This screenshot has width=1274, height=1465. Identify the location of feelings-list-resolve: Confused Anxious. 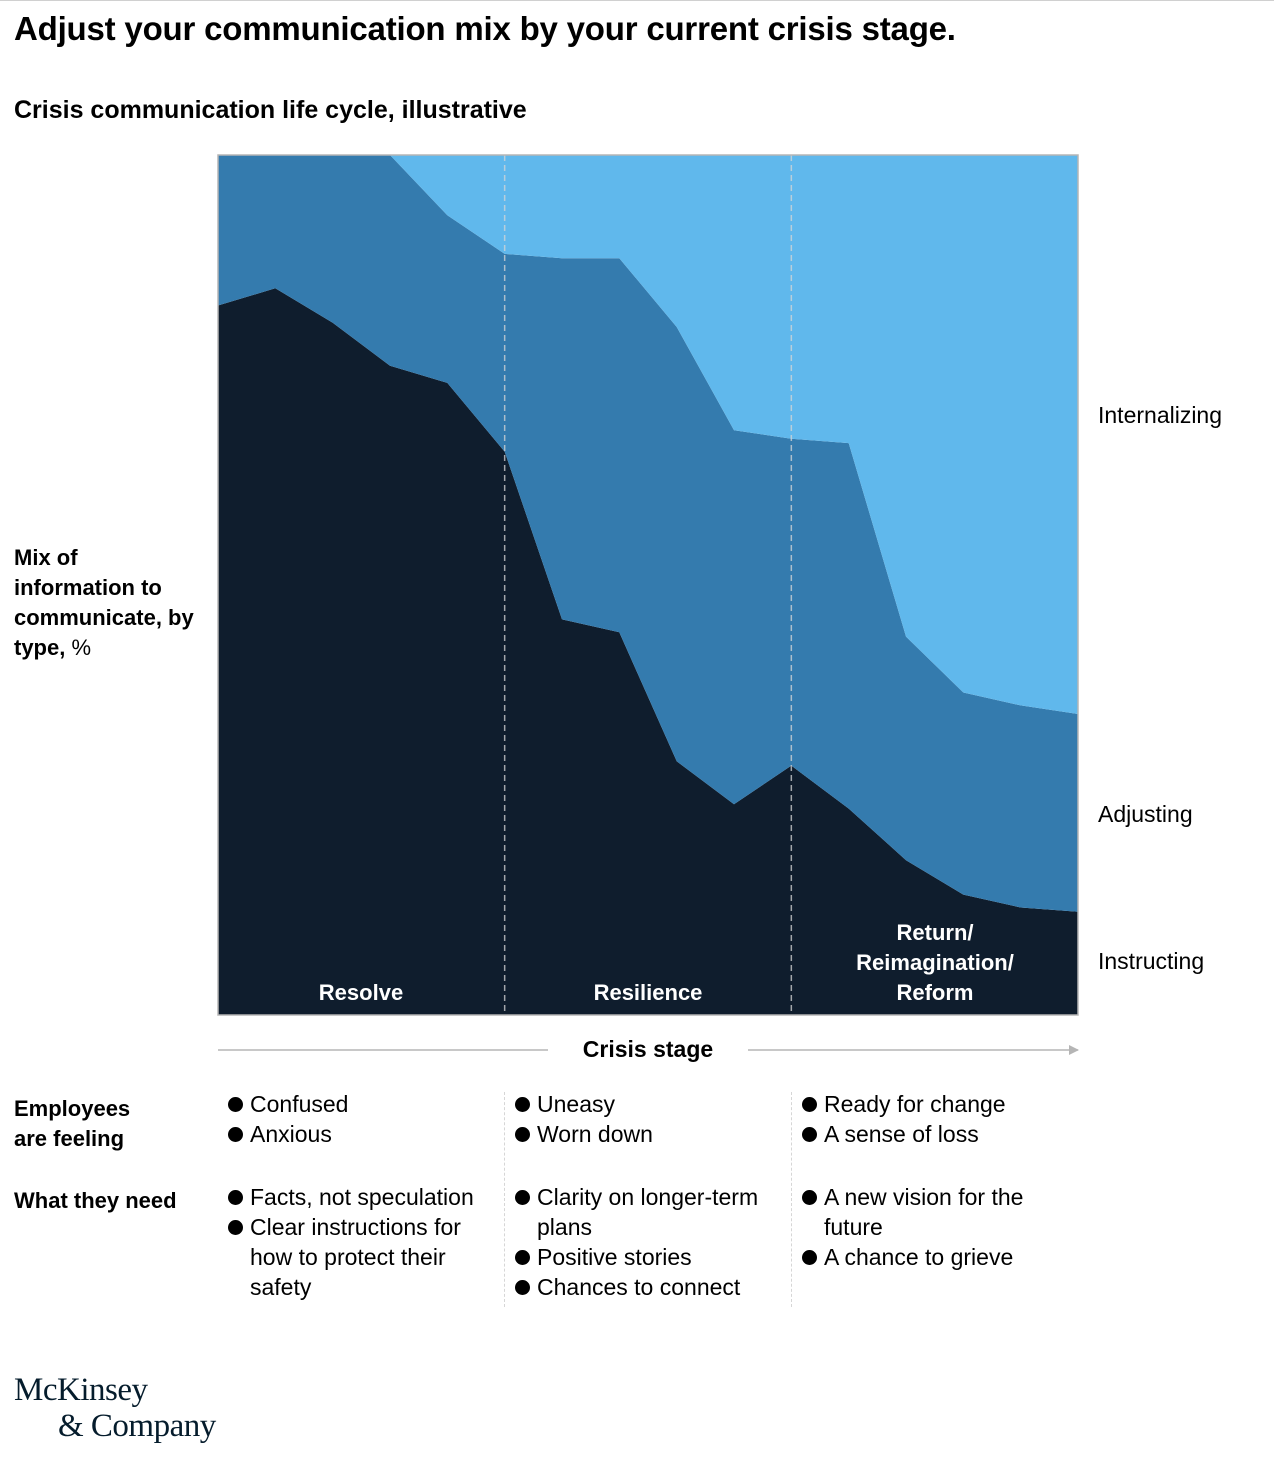
(364, 1119).